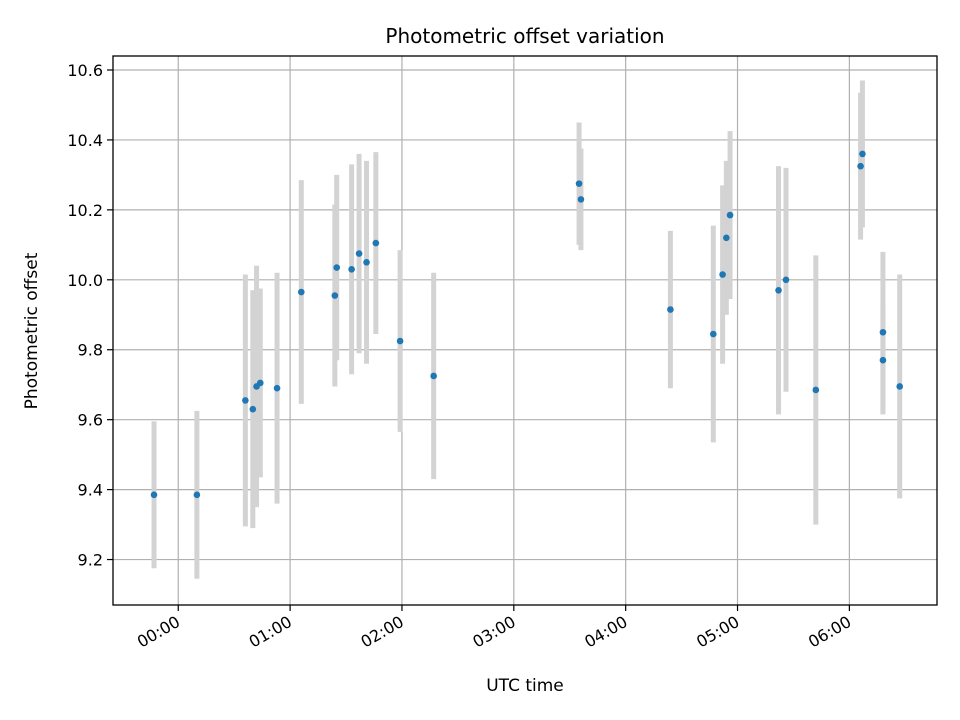  I want to click on y-tick-label: 9.4, so click(90, 490).